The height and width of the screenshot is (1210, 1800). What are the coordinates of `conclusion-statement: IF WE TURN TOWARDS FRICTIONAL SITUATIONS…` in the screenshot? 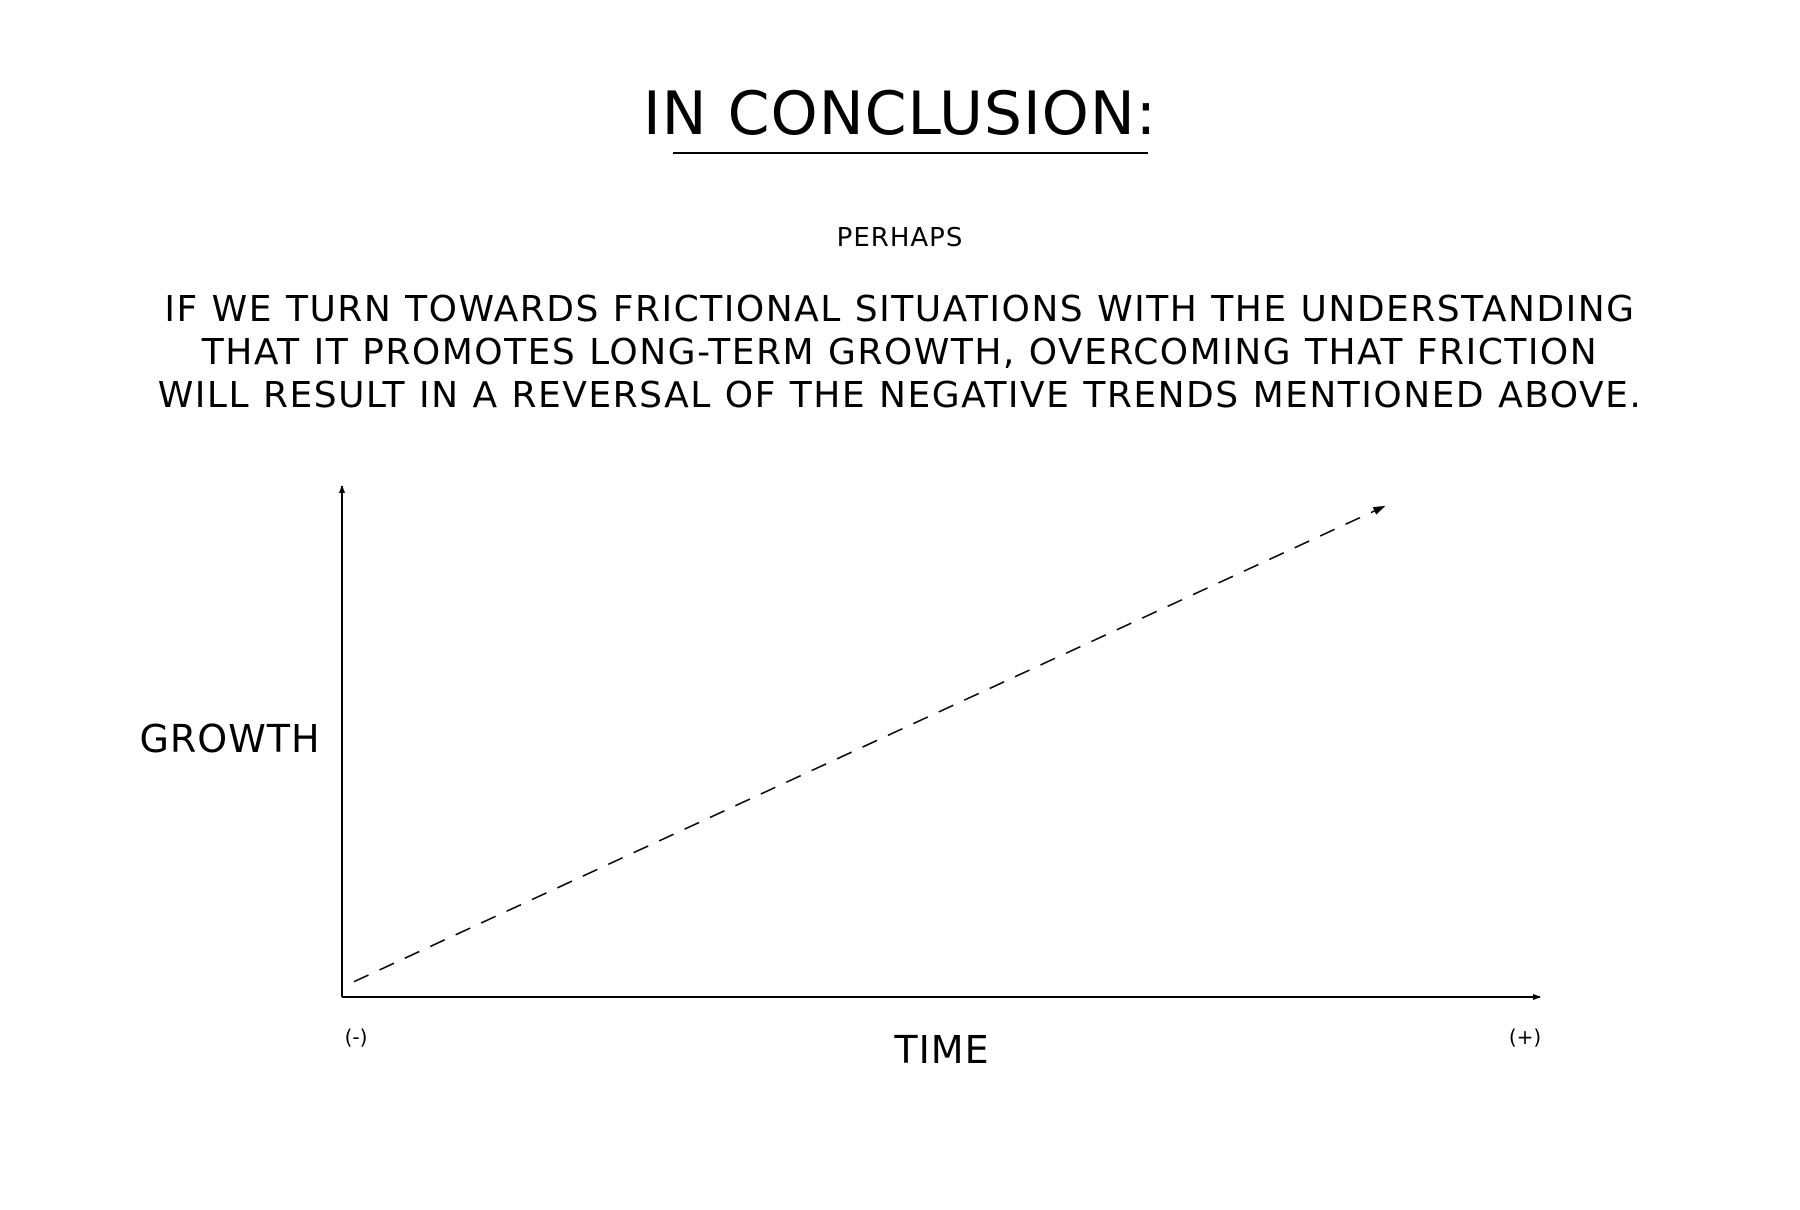 It's located at (900, 352).